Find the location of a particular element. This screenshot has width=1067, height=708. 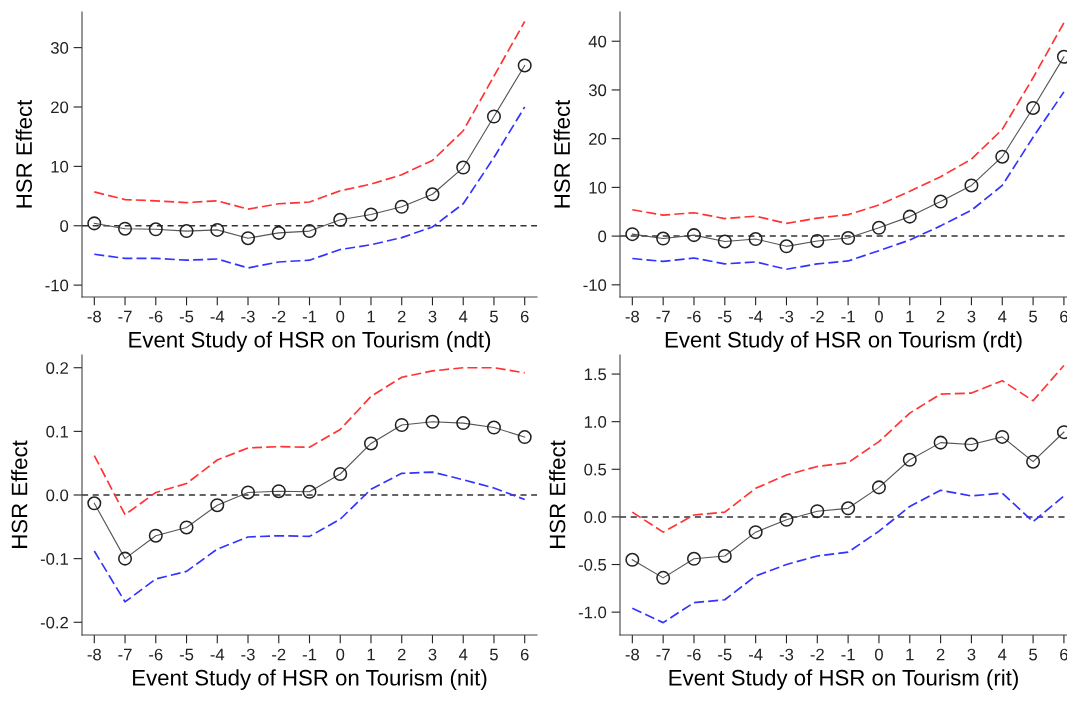

y-tick-label: 40 is located at coordinates (597, 41).